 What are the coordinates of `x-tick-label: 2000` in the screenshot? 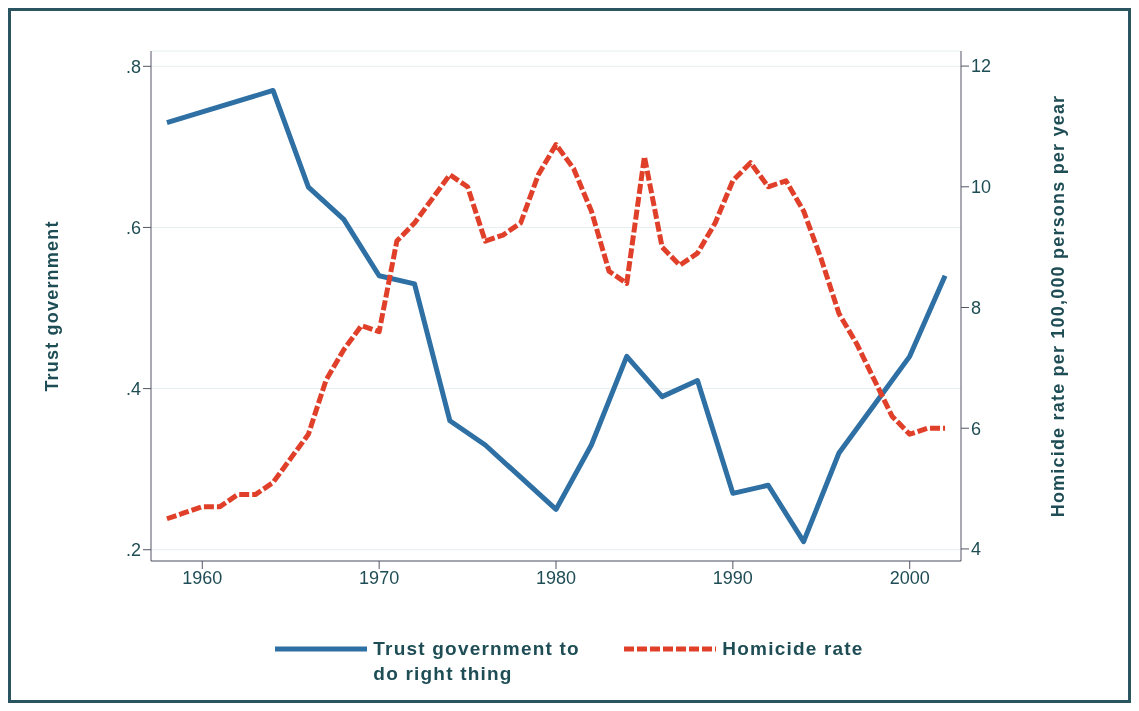 It's located at (909, 577).